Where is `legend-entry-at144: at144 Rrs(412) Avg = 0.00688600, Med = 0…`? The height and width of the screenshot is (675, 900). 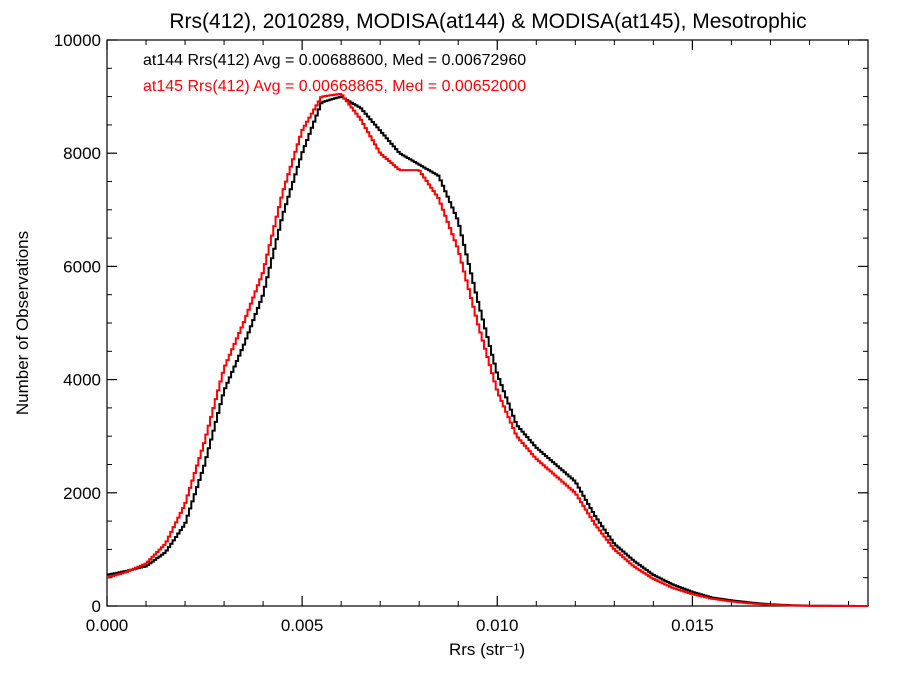 legend-entry-at144: at144 Rrs(412) Avg = 0.00688600, Med = 0… is located at coordinates (334, 60).